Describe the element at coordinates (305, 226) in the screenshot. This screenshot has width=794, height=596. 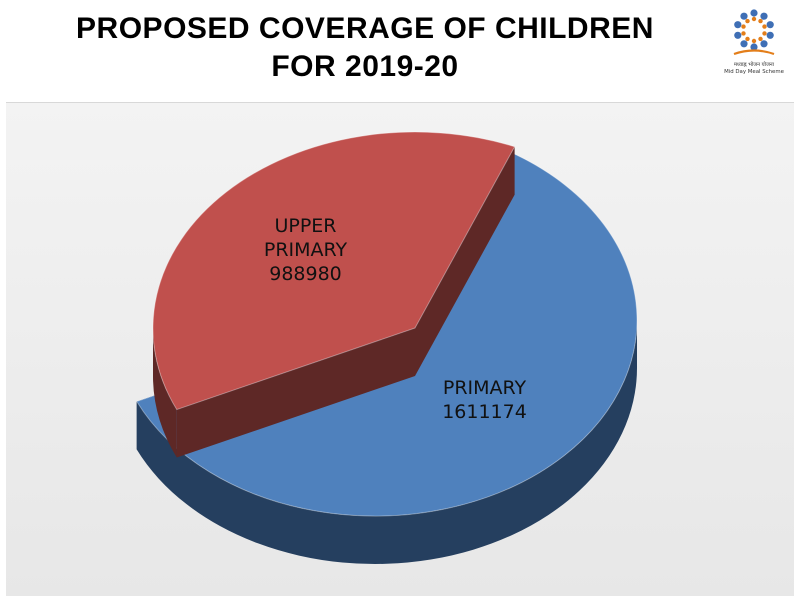
I see `slice-name-1-0: UPPER` at that location.